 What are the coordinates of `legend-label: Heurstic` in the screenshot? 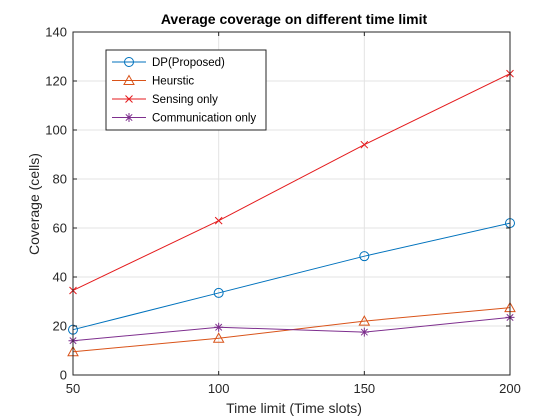 It's located at (173, 82).